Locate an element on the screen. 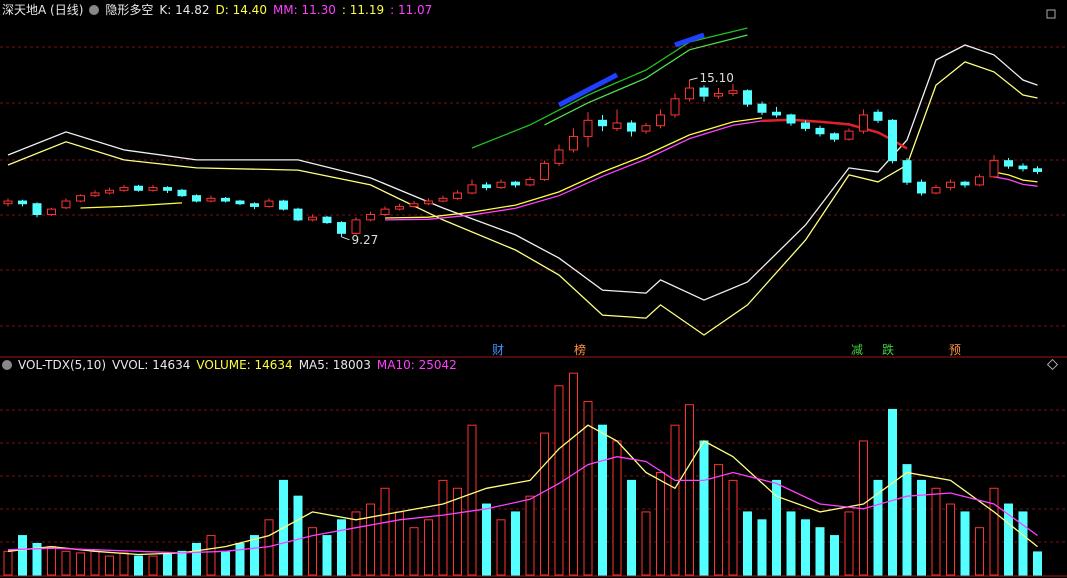 The height and width of the screenshot is (578, 1067). event-marker: 预 is located at coordinates (955, 350).